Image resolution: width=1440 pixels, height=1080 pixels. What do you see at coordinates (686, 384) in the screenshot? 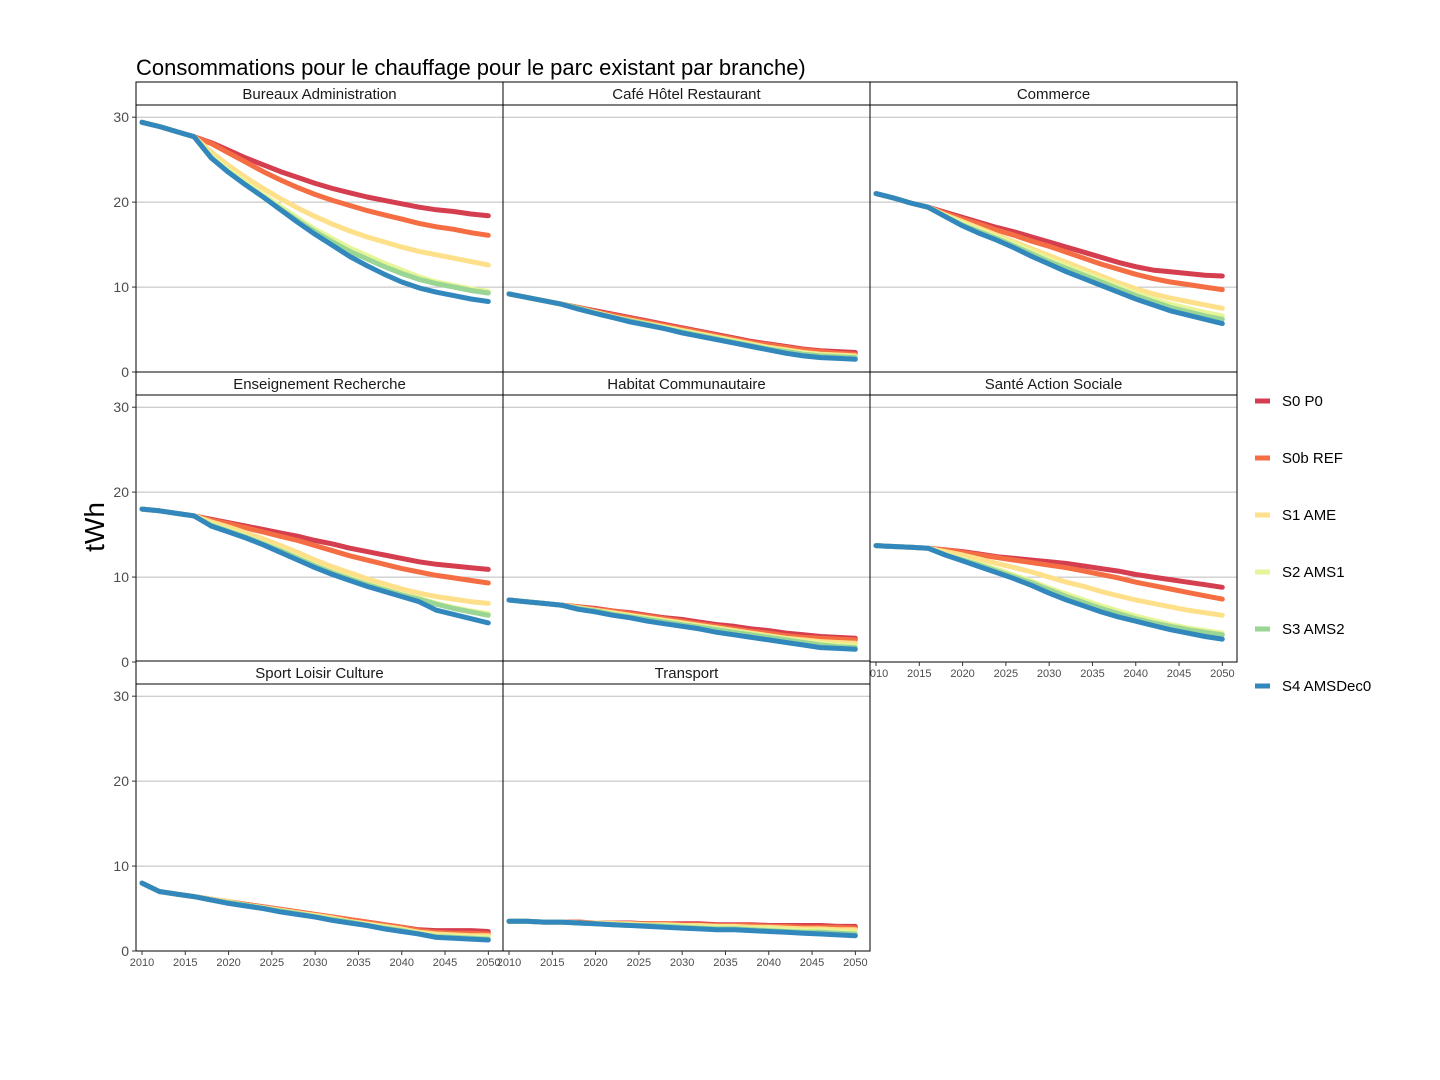
I see `facet-strip-label: Habitat Communautaire` at bounding box center [686, 384].